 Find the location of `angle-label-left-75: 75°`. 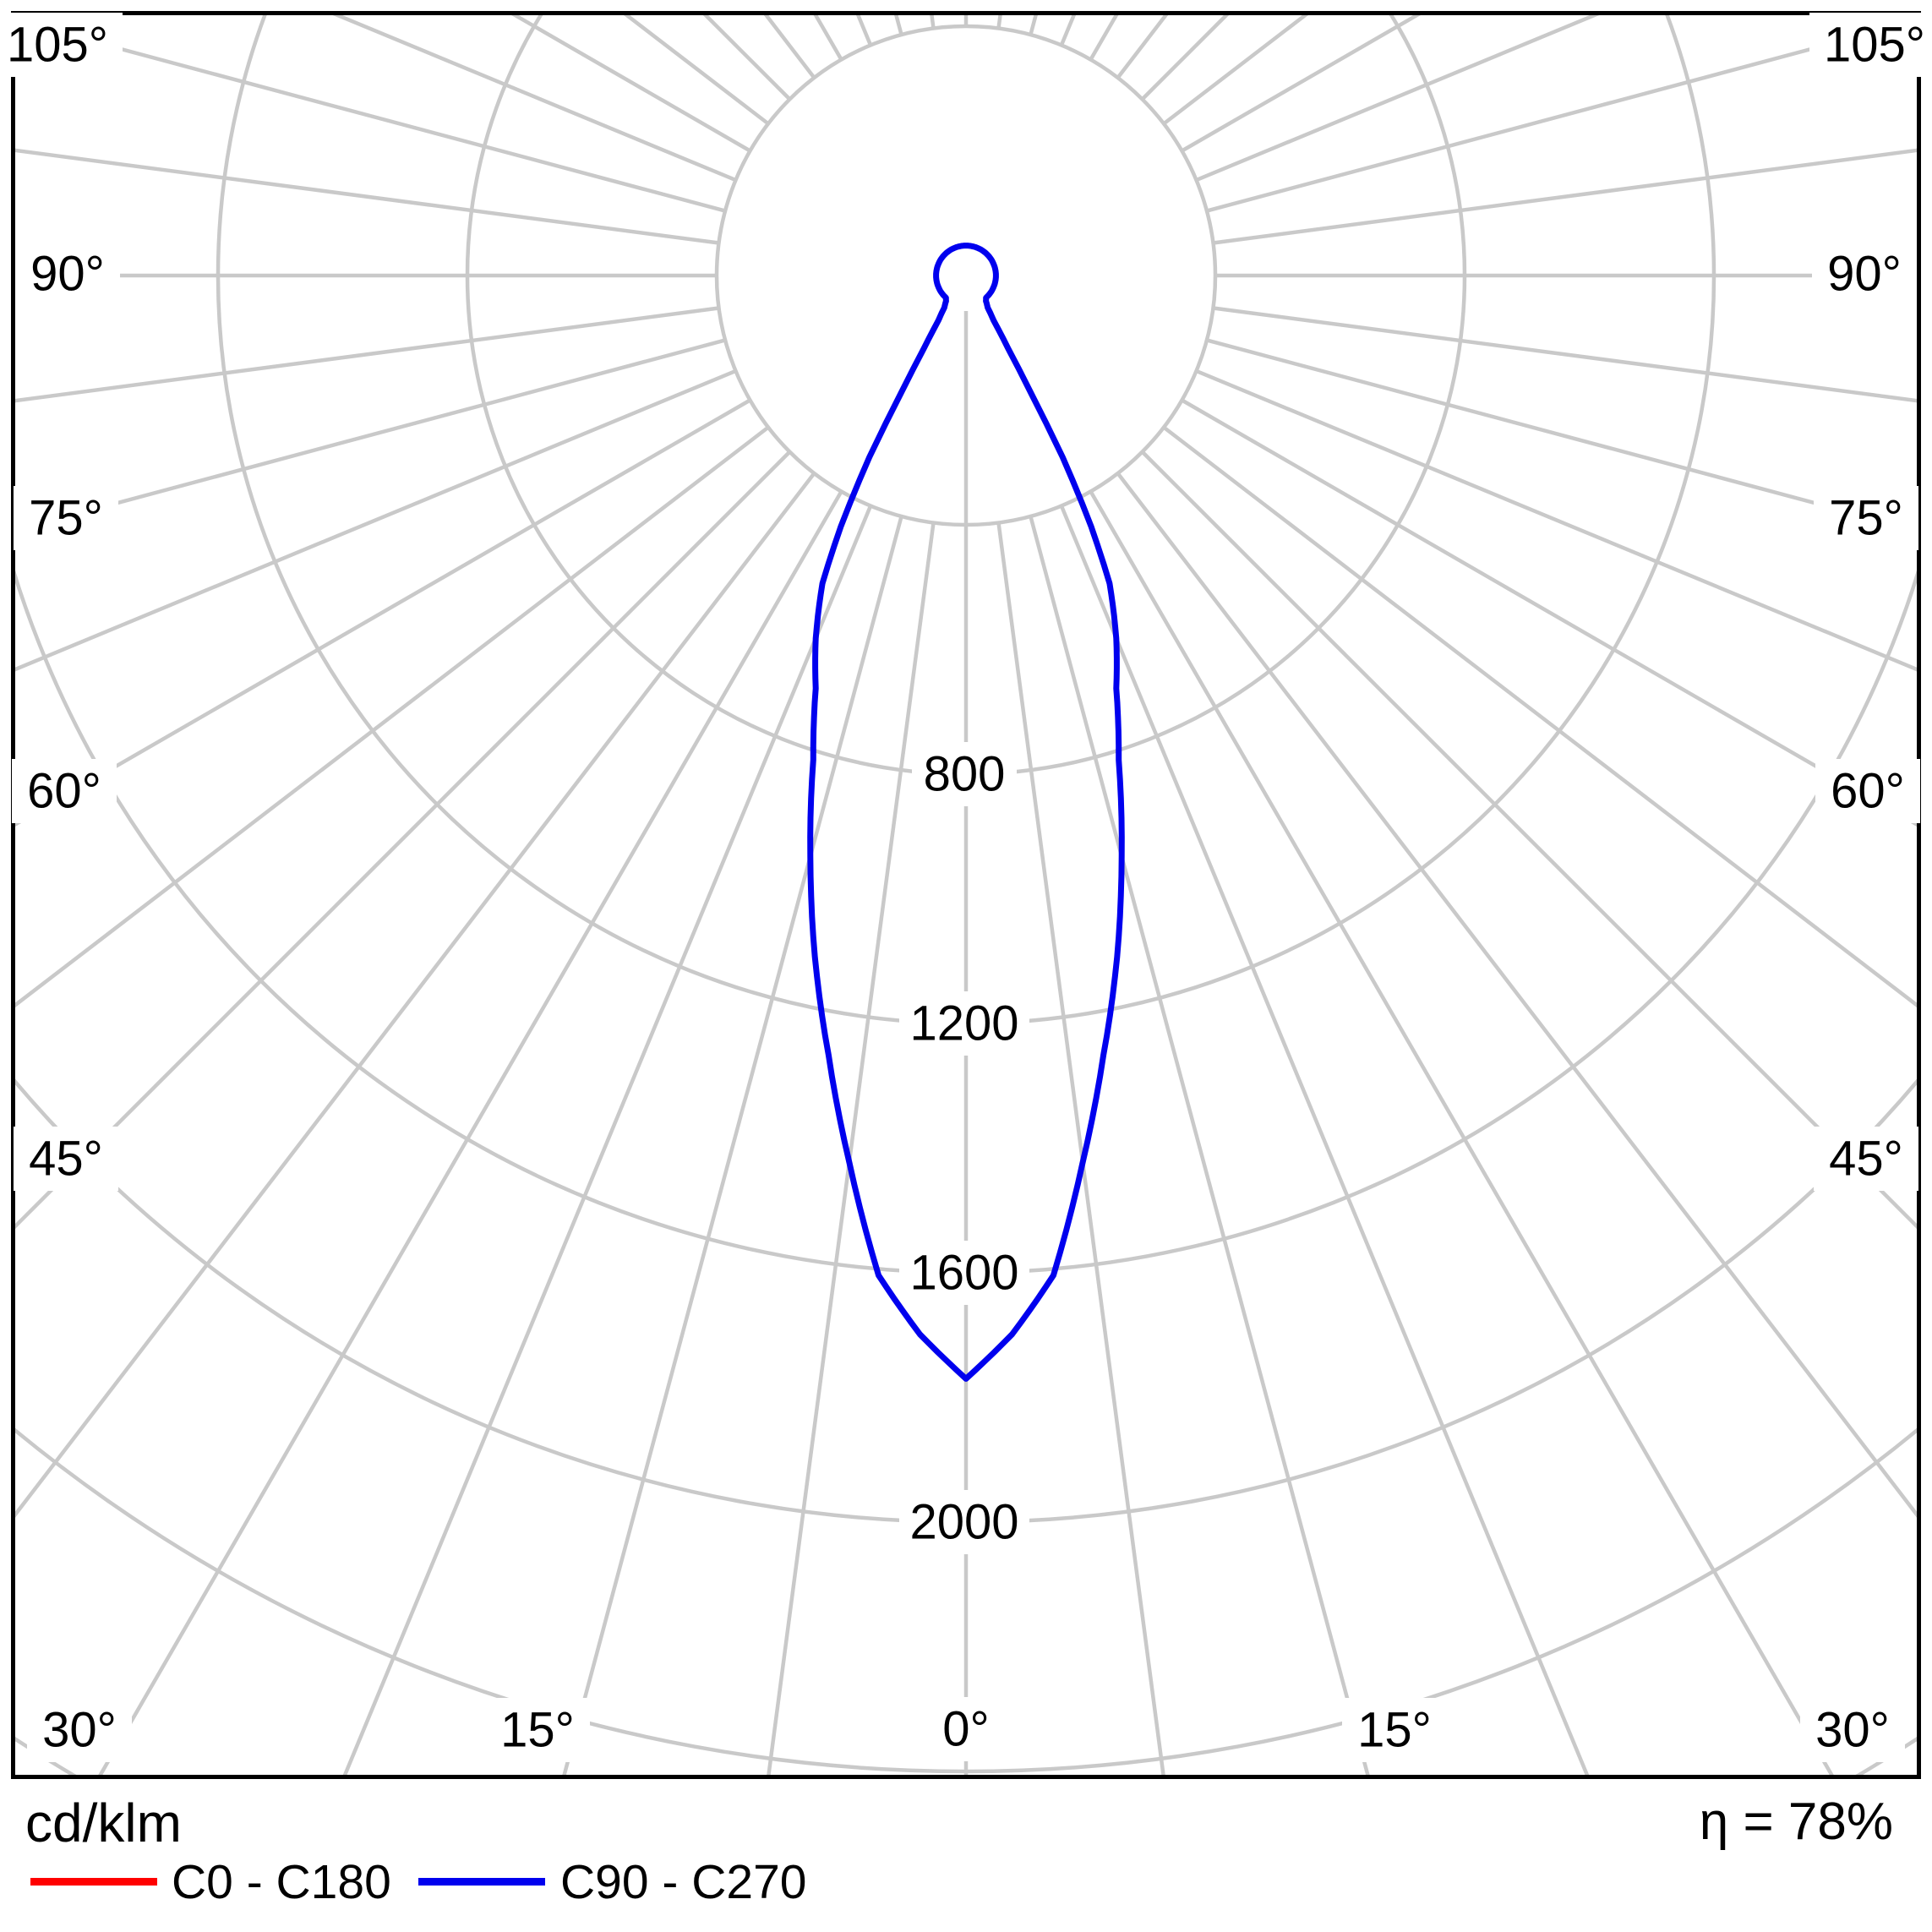

angle-label-left-75: 75° is located at coordinates (66, 518).